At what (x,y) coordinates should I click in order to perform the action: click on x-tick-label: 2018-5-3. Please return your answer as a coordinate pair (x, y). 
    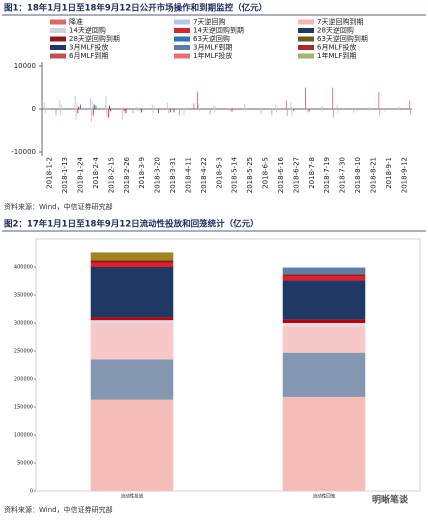
    Looking at the image, I should click on (219, 173).